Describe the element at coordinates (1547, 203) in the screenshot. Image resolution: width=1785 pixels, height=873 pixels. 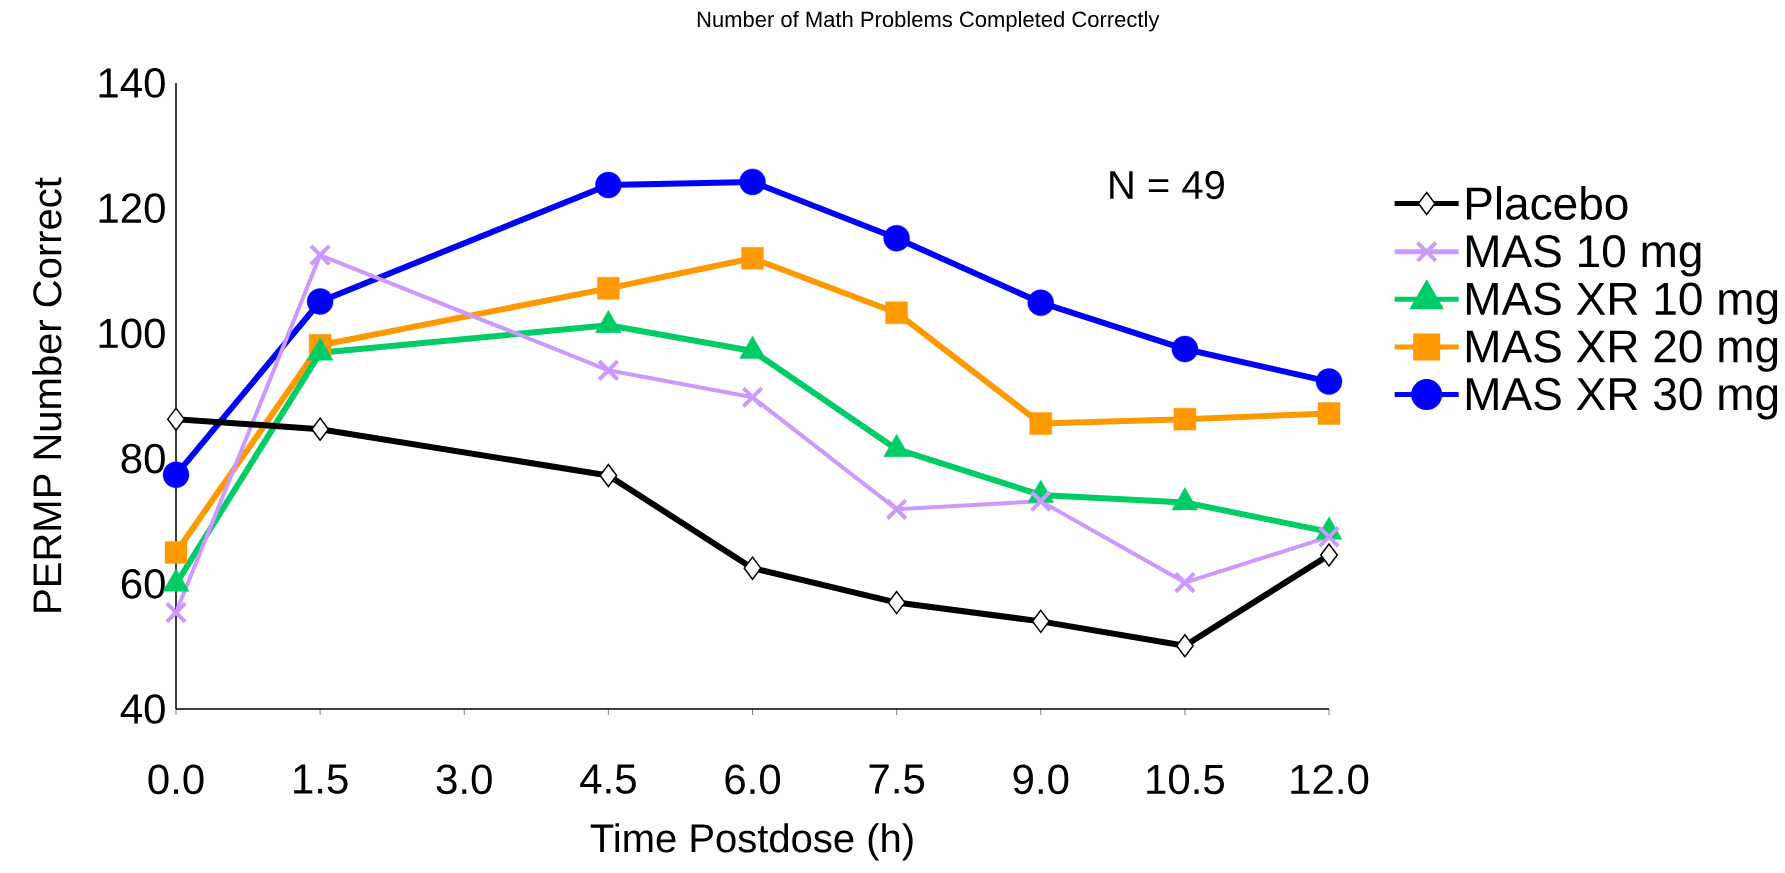
I see `legend-label: Placebo` at that location.